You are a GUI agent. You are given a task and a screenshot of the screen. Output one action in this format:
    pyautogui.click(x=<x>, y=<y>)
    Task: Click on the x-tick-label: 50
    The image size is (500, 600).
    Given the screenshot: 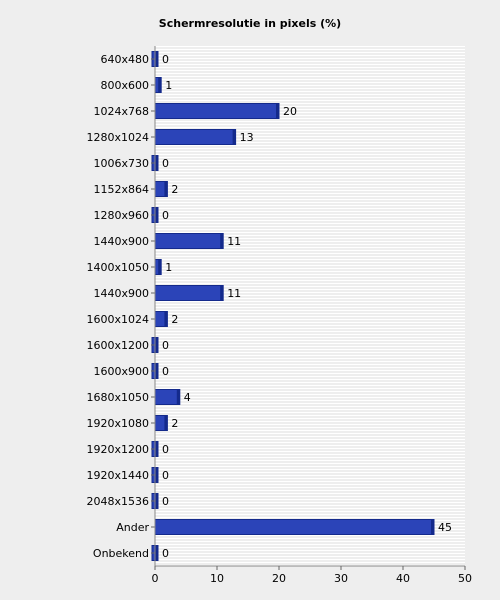 What is the action you would take?
    pyautogui.click(x=465, y=578)
    